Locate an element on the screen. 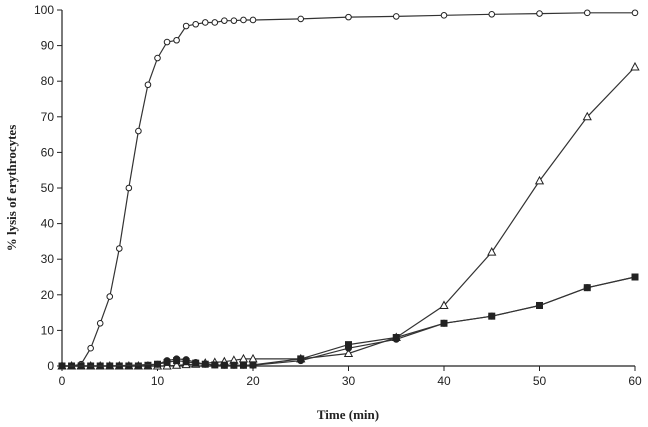 The width and height of the screenshot is (648, 427). x-tick-label: 0 is located at coordinates (62, 381).